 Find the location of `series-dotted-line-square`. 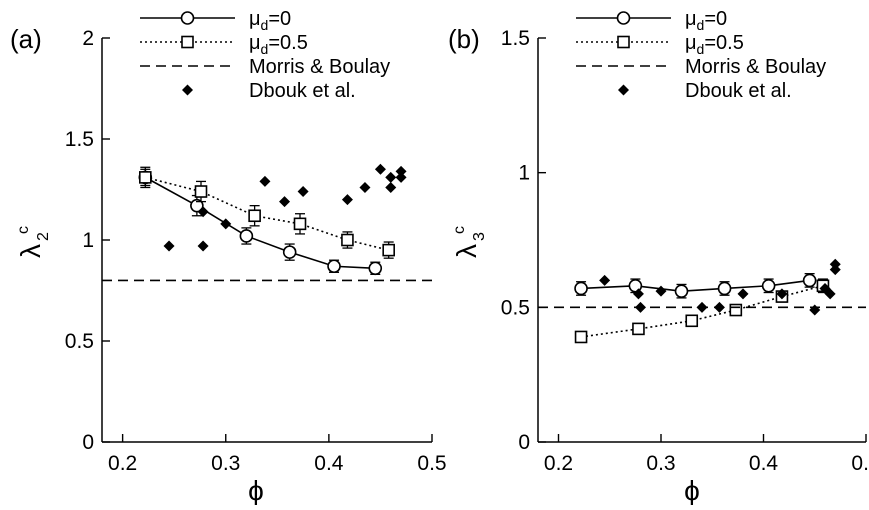

series-dotted-line-square is located at coordinates (267, 213).